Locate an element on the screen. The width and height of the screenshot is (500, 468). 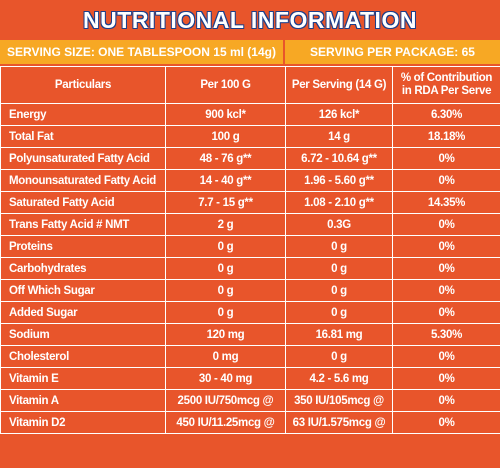
header-cell: Particulars is located at coordinates (83, 85).